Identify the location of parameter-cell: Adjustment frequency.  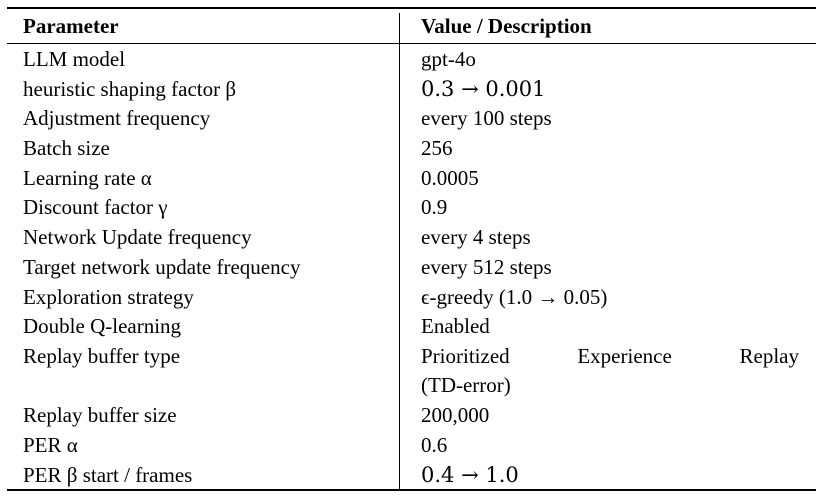
(117, 118).